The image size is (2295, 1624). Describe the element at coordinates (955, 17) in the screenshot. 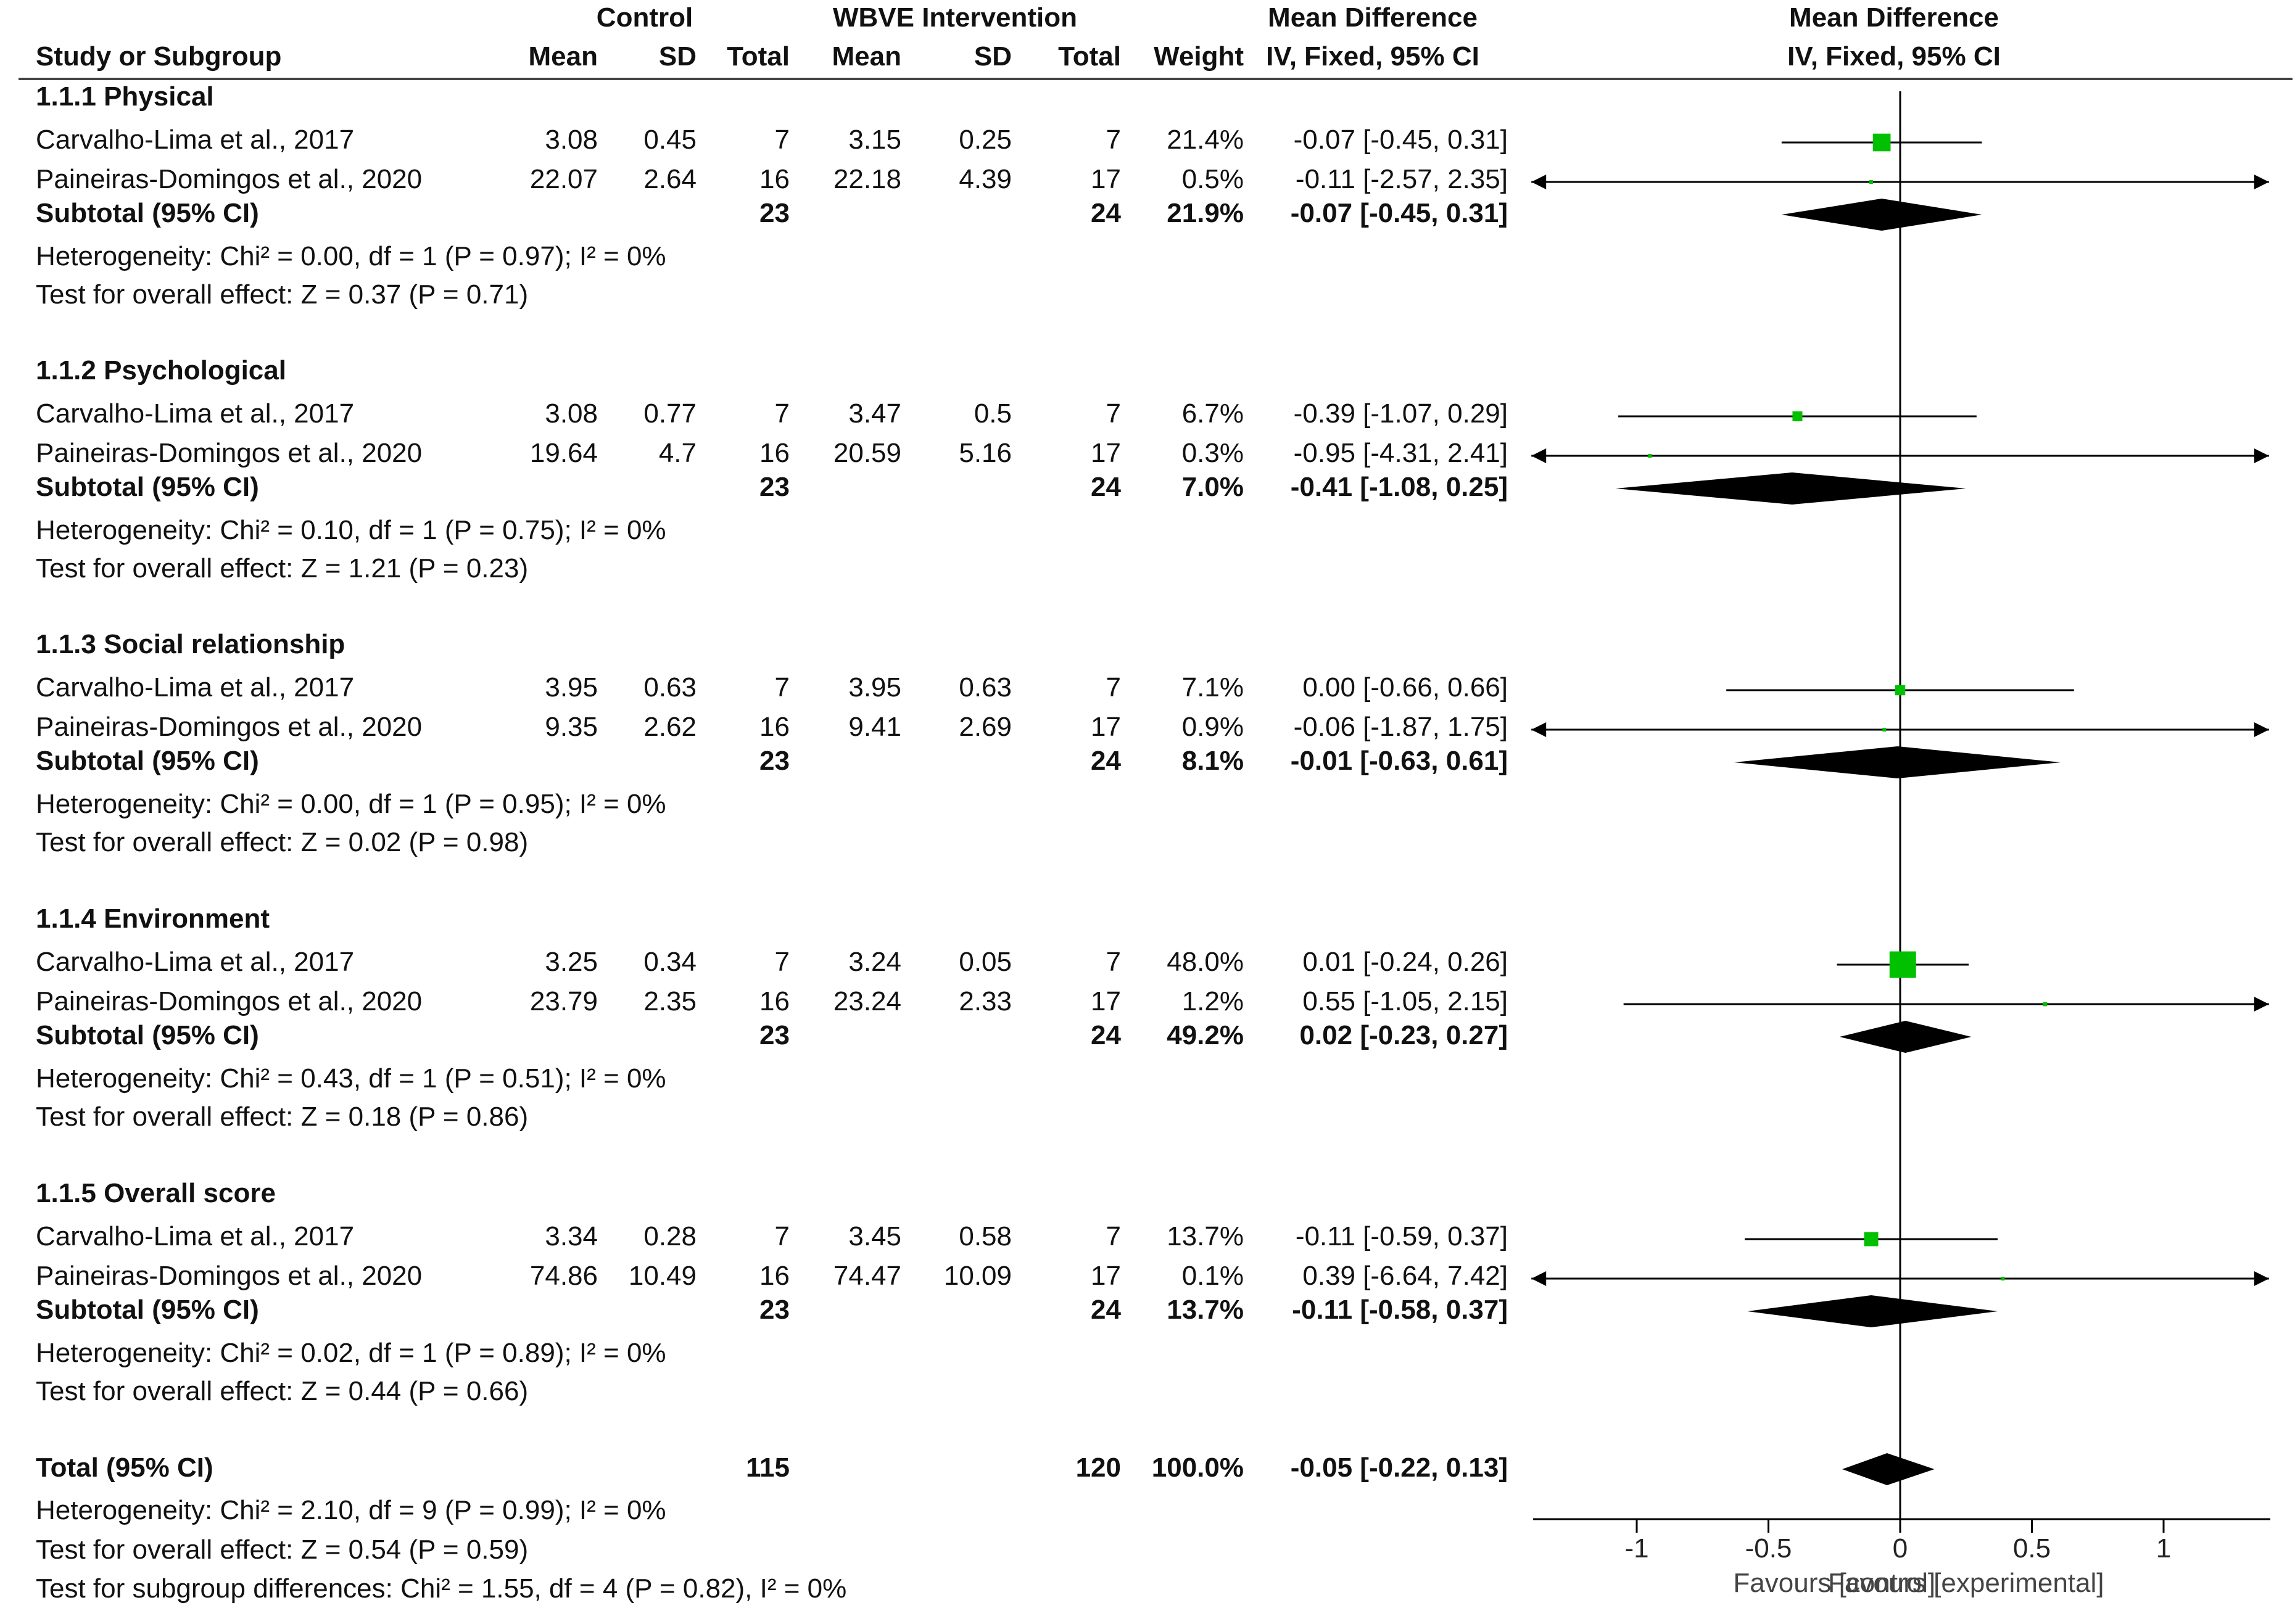

I see `header-intervention-group: WBVE Intervention` at that location.